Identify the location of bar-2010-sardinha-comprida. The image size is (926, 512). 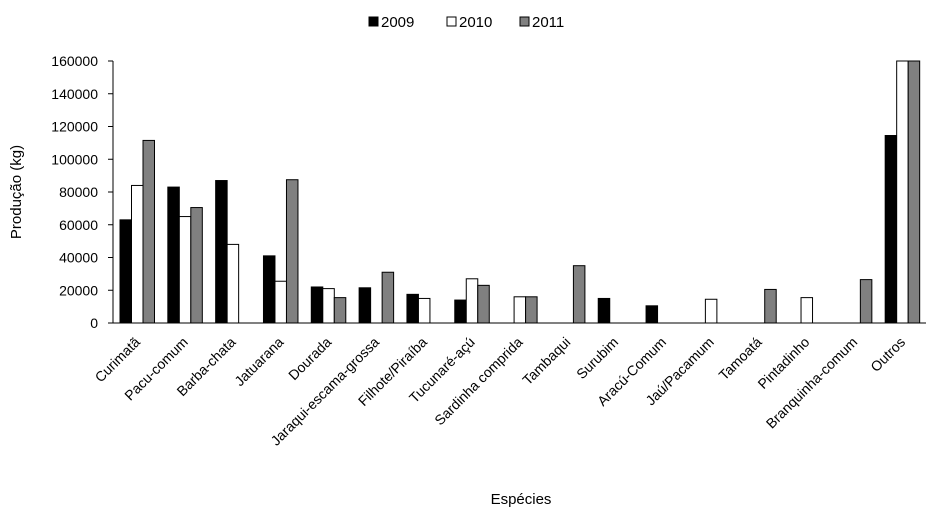
(520, 310).